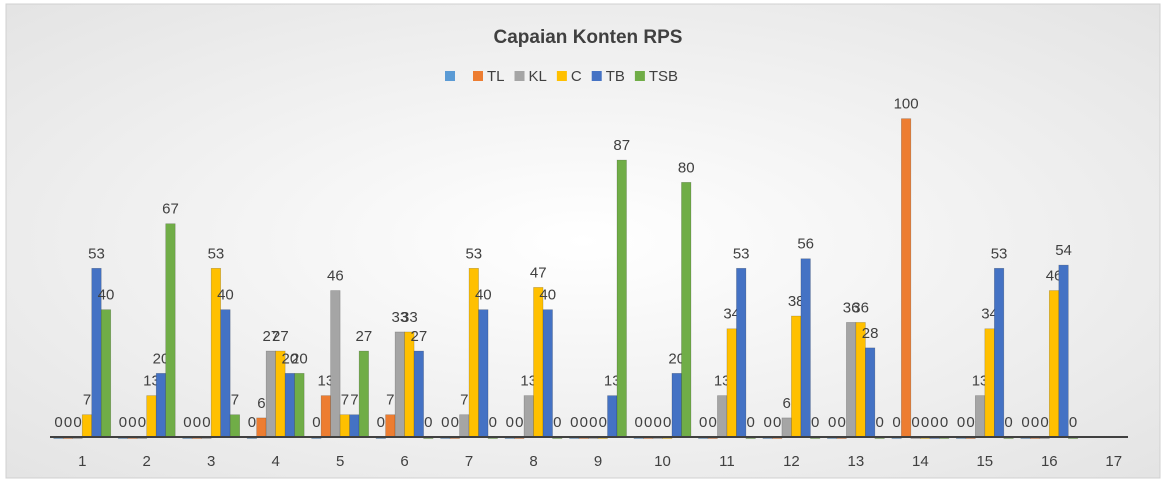 This screenshot has height=487, width=1166. What do you see at coordinates (686, 167) in the screenshot?
I see `data-label: 80` at bounding box center [686, 167].